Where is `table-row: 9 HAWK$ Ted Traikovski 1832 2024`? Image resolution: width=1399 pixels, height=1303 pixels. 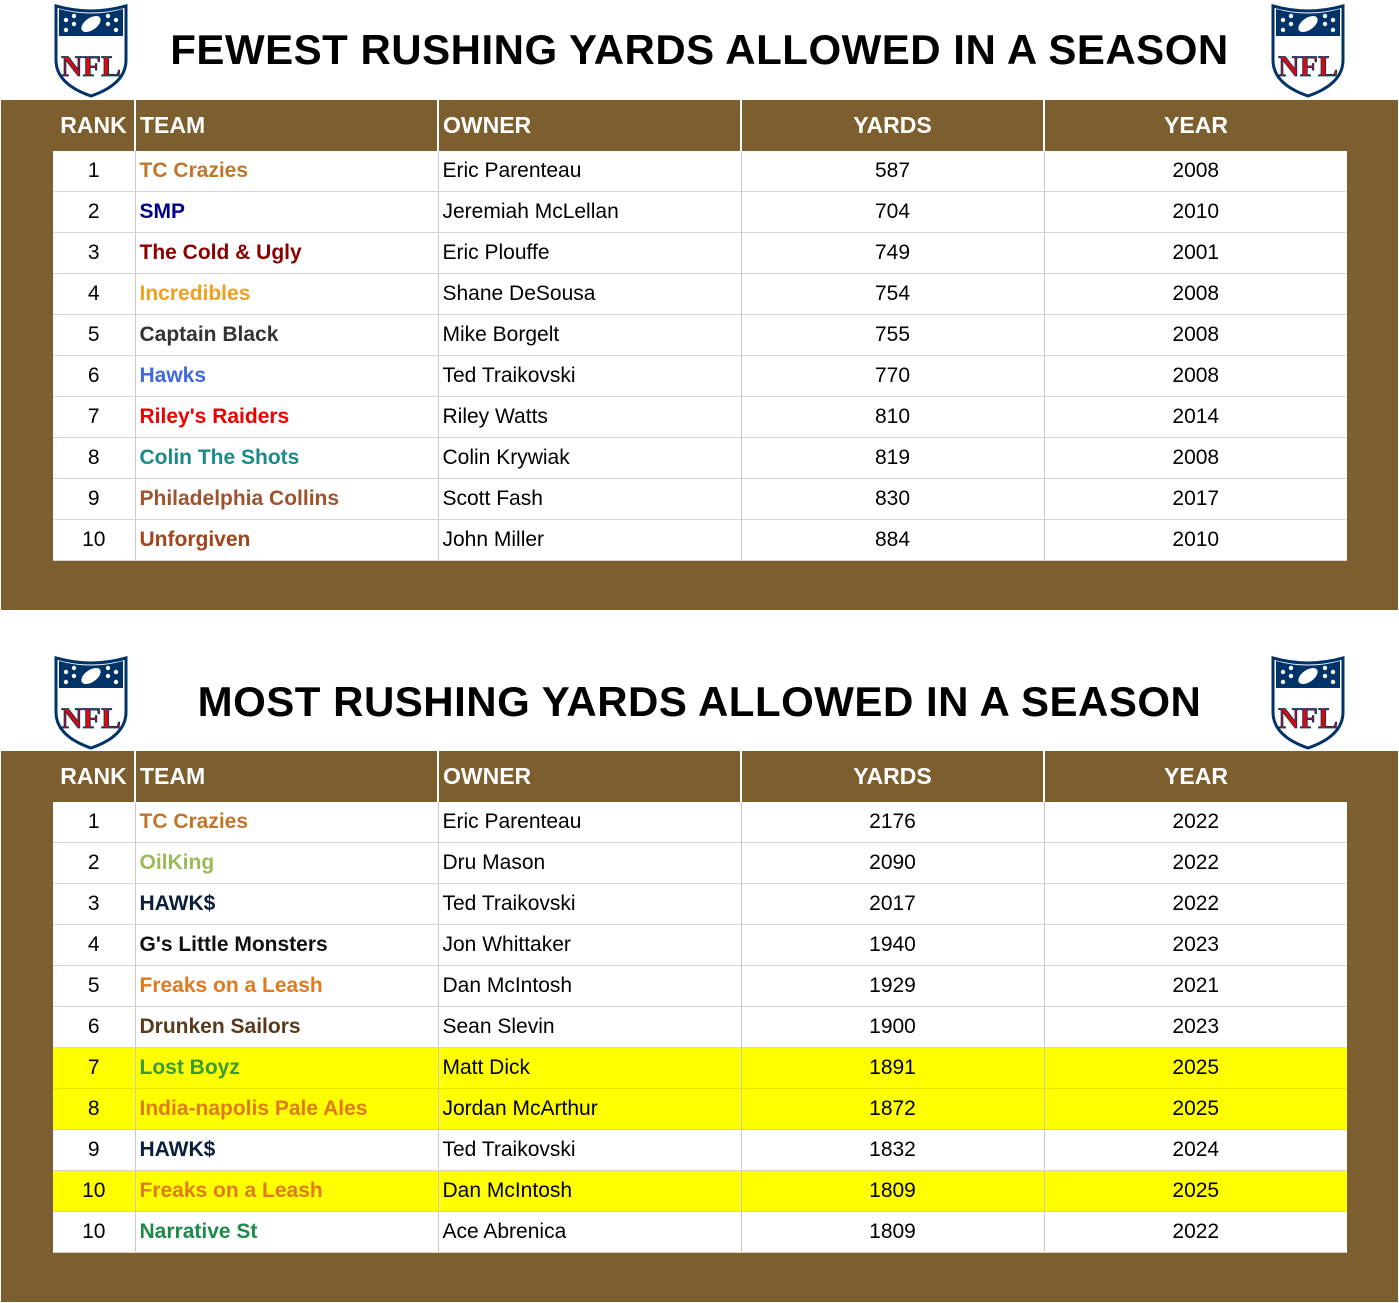
table-row: 9 HAWK$ Ted Traikovski 1832 2024 is located at coordinates (700, 1150).